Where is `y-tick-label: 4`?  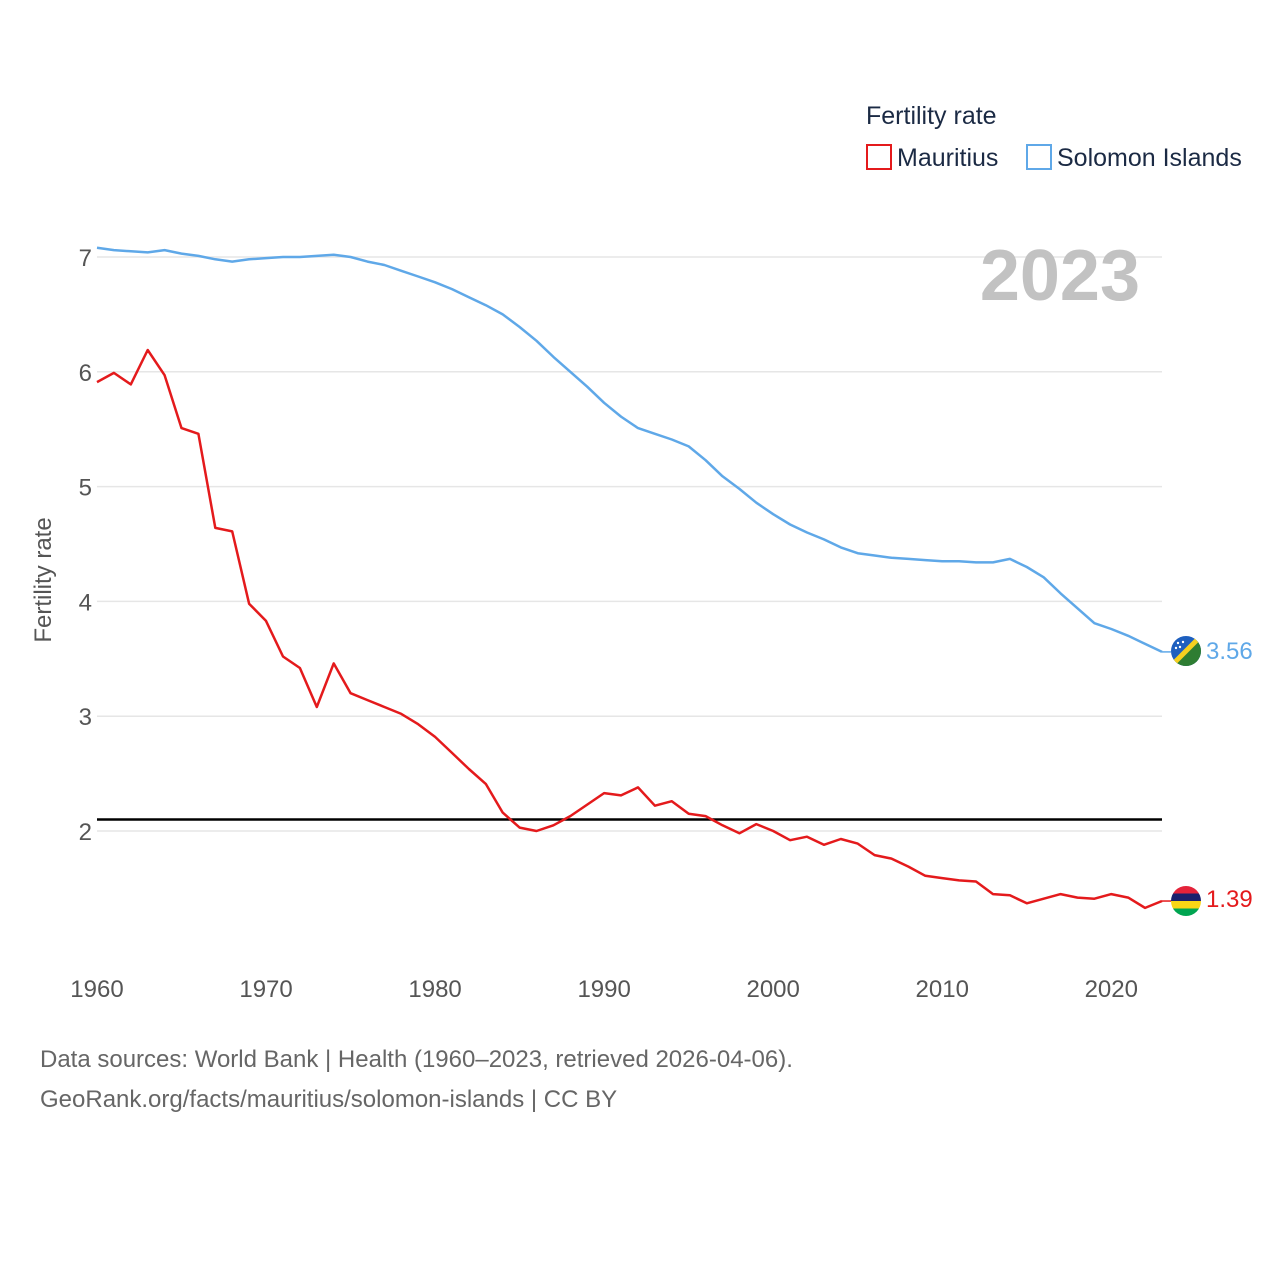 y-tick-label: 4 is located at coordinates (85, 602).